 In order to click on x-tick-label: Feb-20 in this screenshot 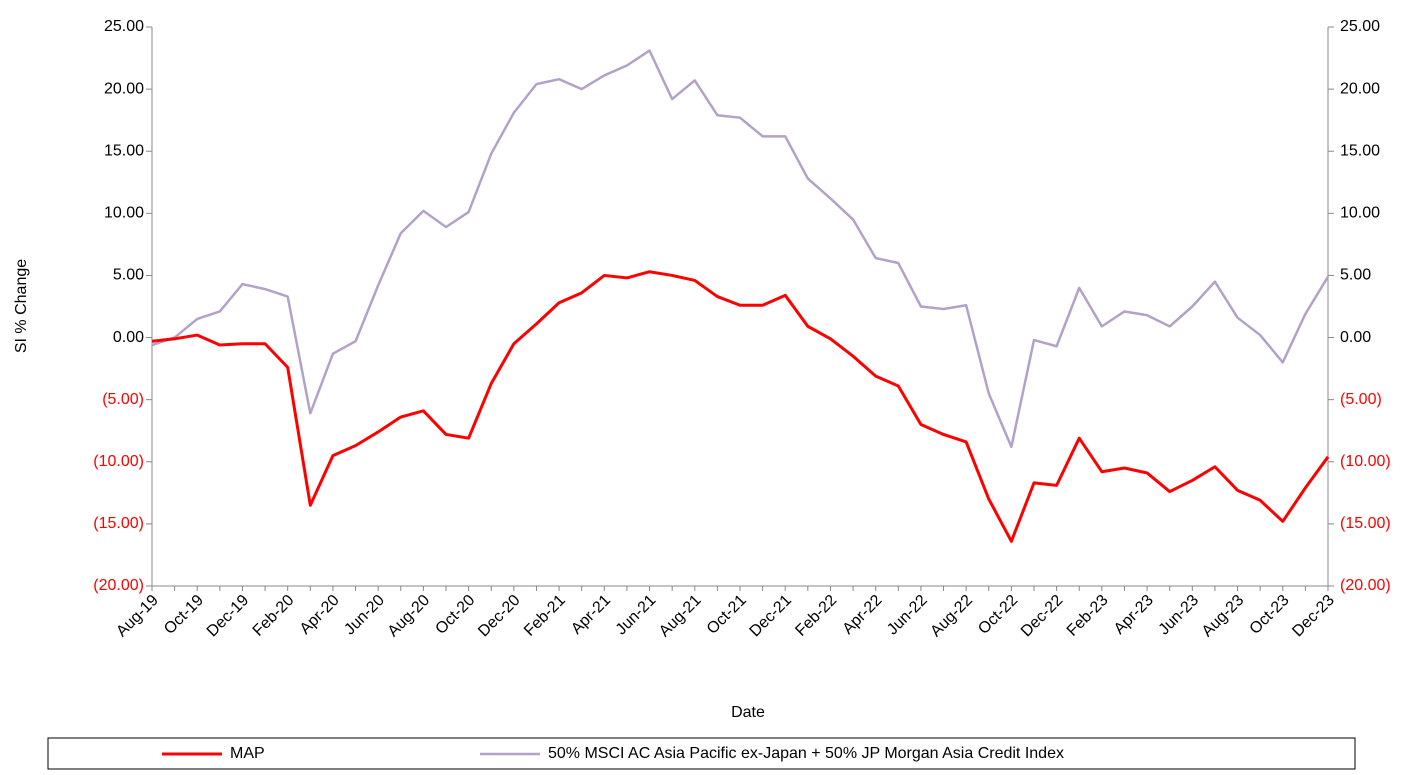, I will do `click(274, 616)`.